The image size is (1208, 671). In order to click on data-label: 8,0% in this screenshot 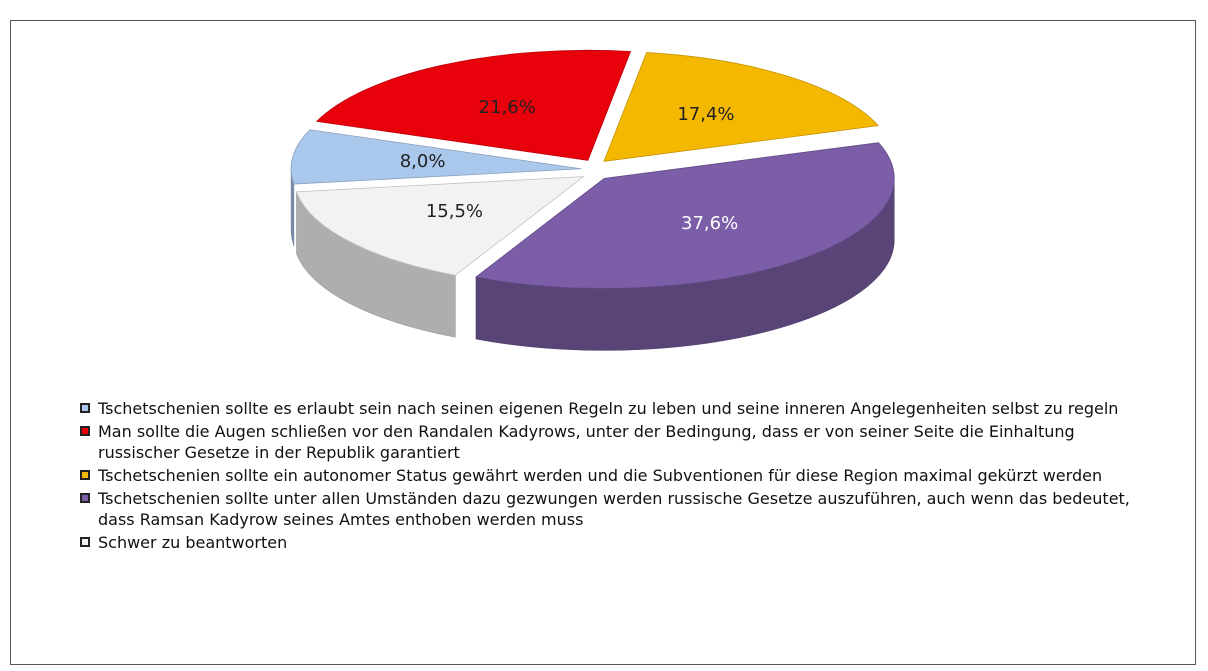, I will do `click(423, 161)`.